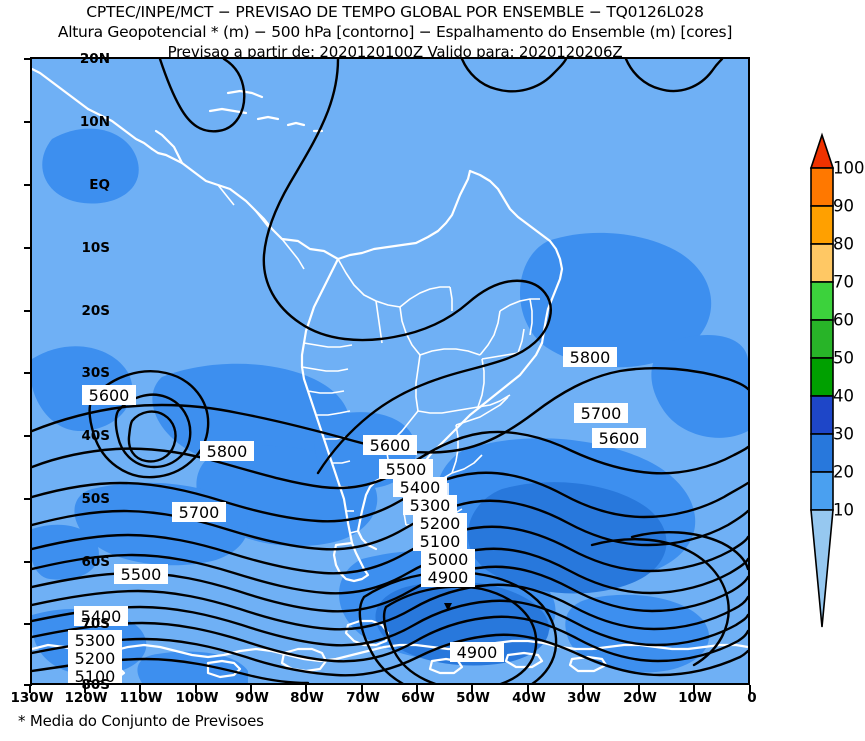 Image resolution: width=865 pixels, height=741 pixels. I want to click on x-tick-label: 90W, so click(252, 698).